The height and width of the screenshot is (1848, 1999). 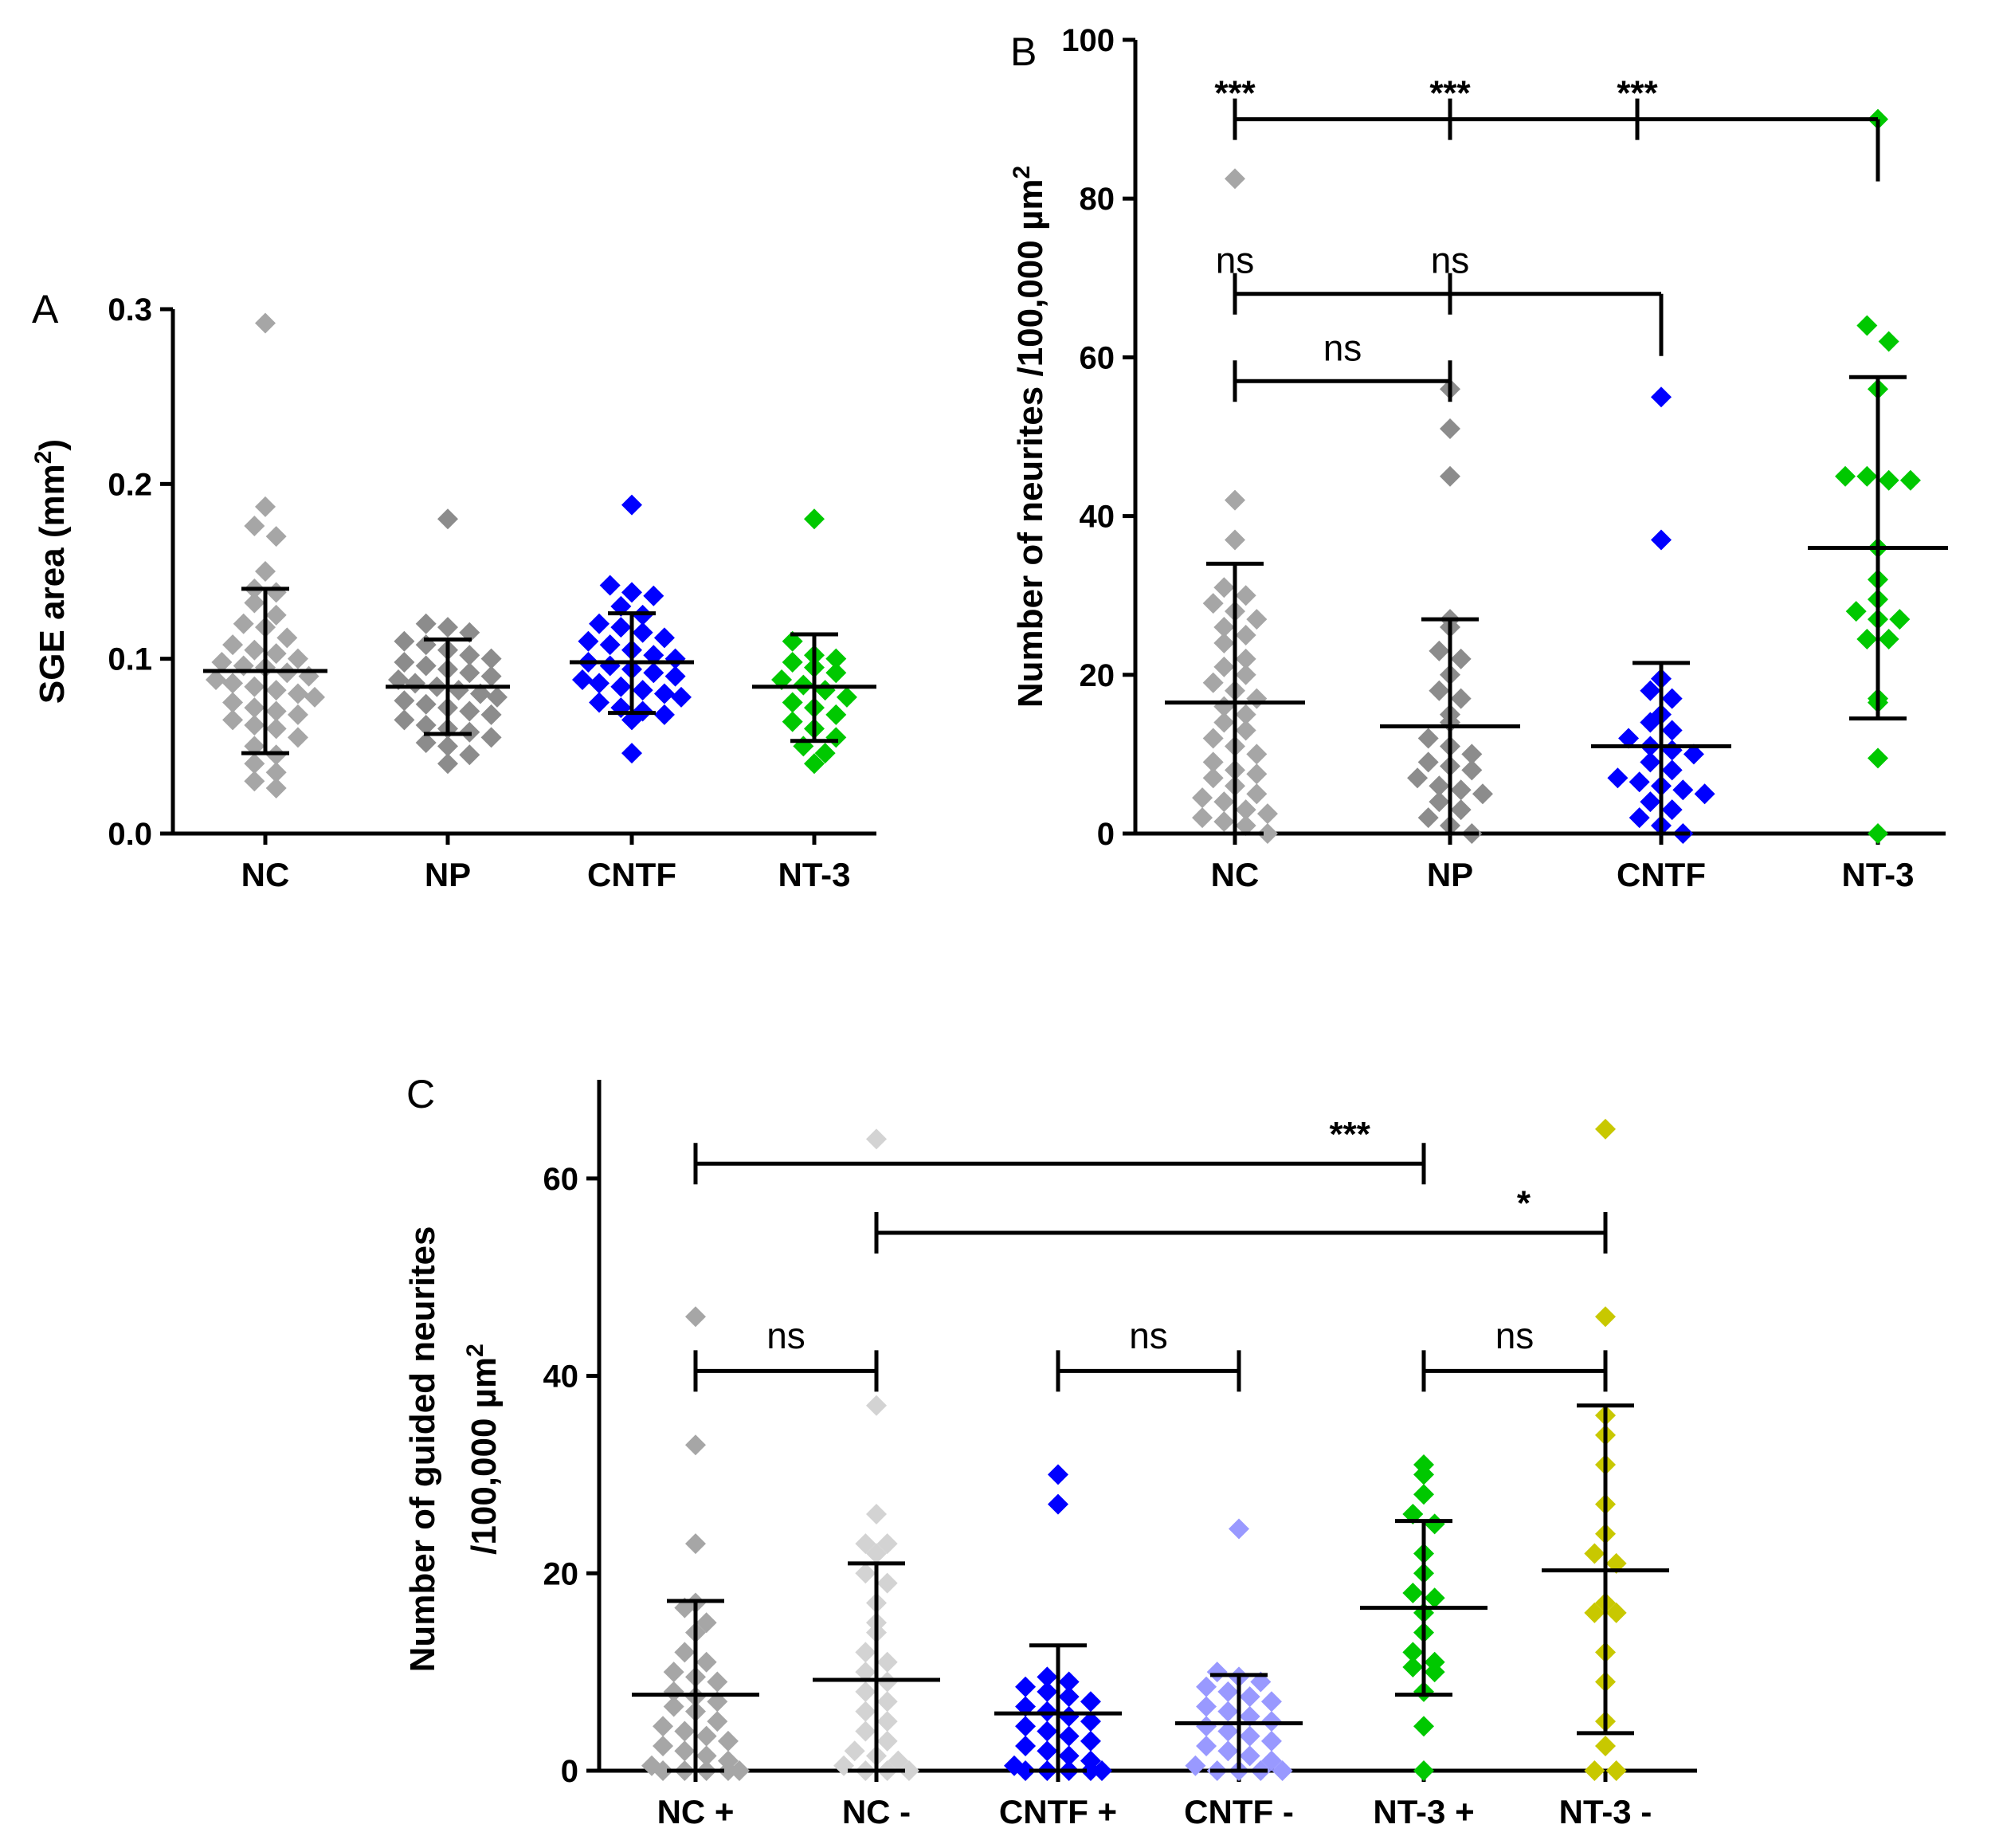 I want to click on y-axis-label: /100,000 µm2, so click(x=483, y=1449).